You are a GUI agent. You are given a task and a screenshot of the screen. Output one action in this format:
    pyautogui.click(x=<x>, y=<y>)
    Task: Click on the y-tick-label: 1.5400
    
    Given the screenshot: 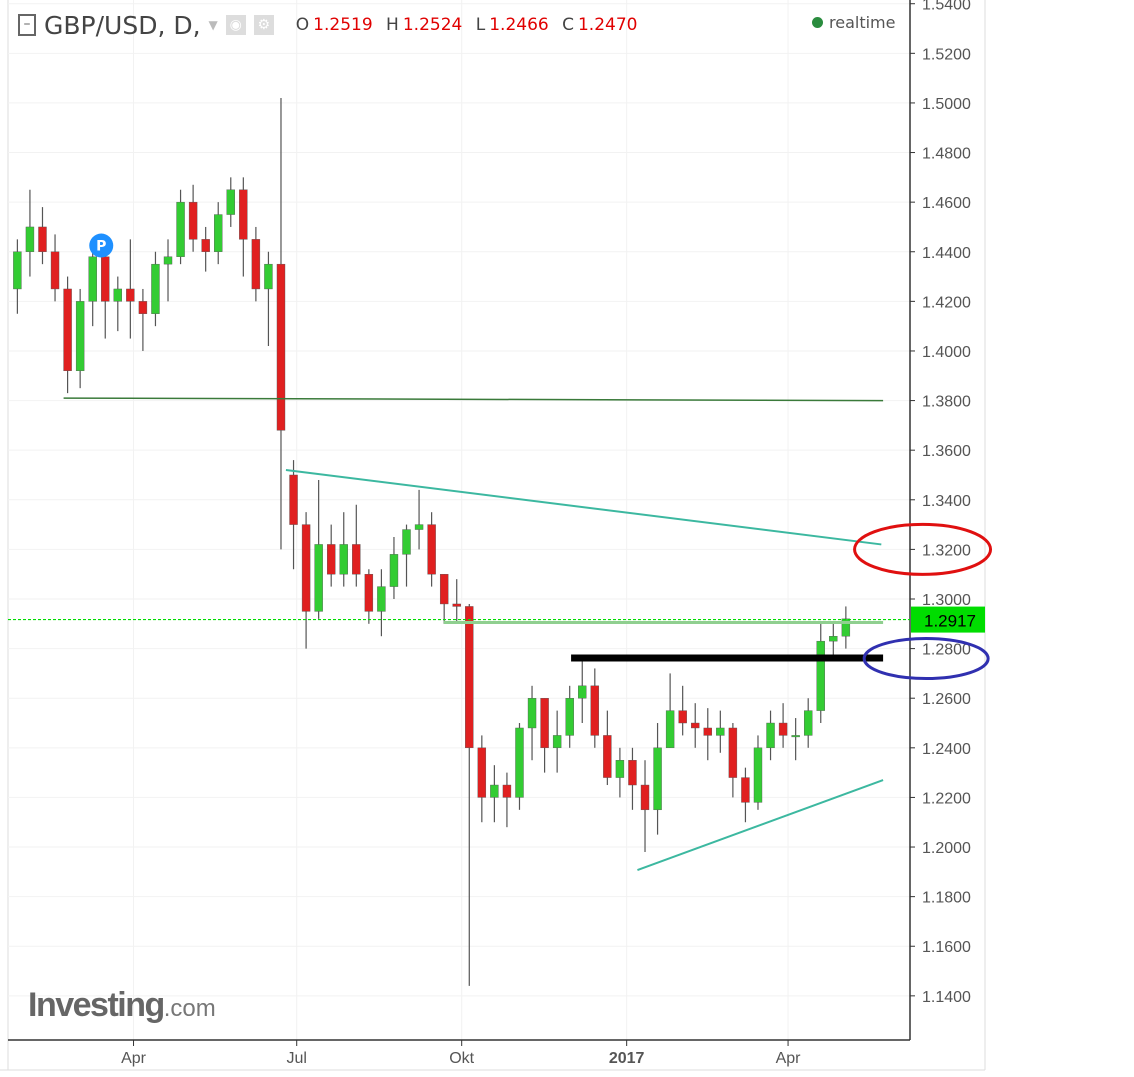 What is the action you would take?
    pyautogui.click(x=946, y=7)
    